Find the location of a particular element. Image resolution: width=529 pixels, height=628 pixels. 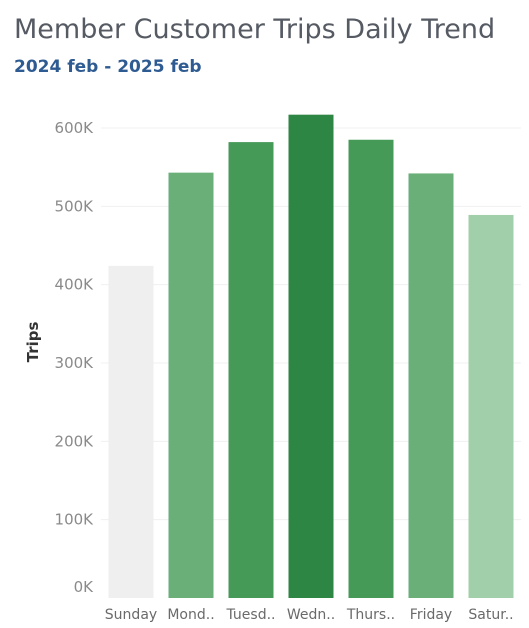

y-tick-label: 100K is located at coordinates (75, 520).